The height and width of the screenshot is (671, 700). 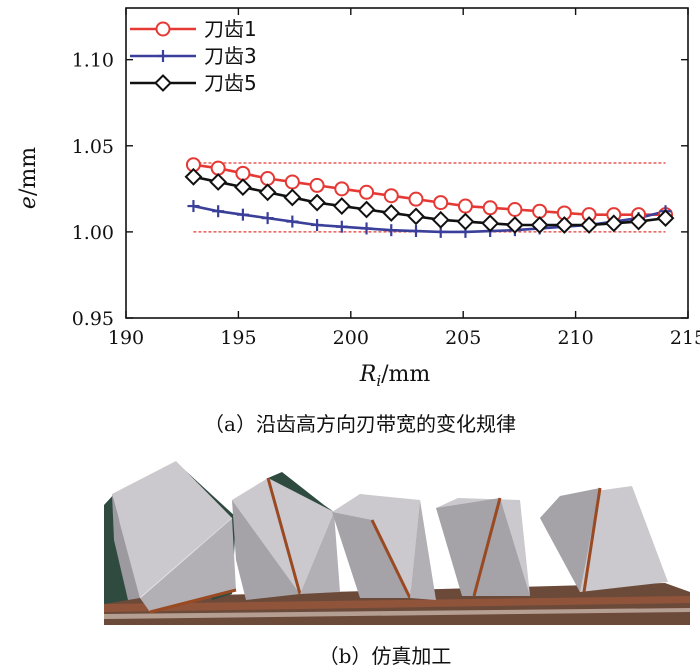 What do you see at coordinates (93, 61) in the screenshot?
I see `y-tick-label: 1.10` at bounding box center [93, 61].